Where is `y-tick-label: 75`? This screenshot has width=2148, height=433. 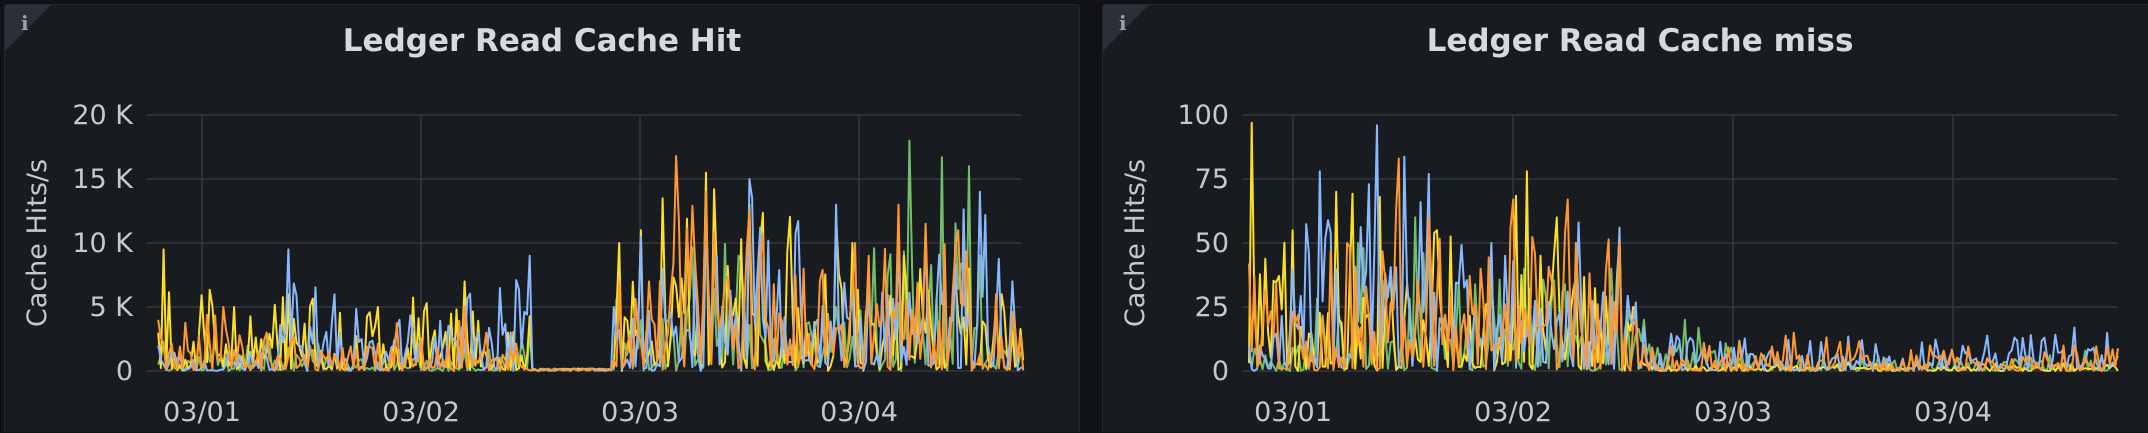 y-tick-label: 75 is located at coordinates (1212, 179).